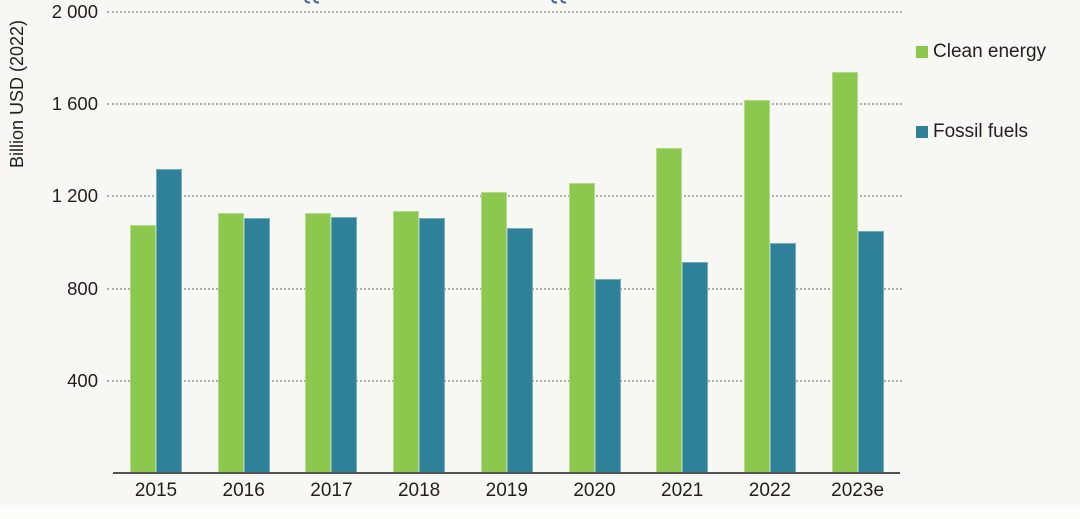 The image size is (1080, 519). Describe the element at coordinates (770, 490) in the screenshot. I see `x-tick-label-2022: 2022` at that location.